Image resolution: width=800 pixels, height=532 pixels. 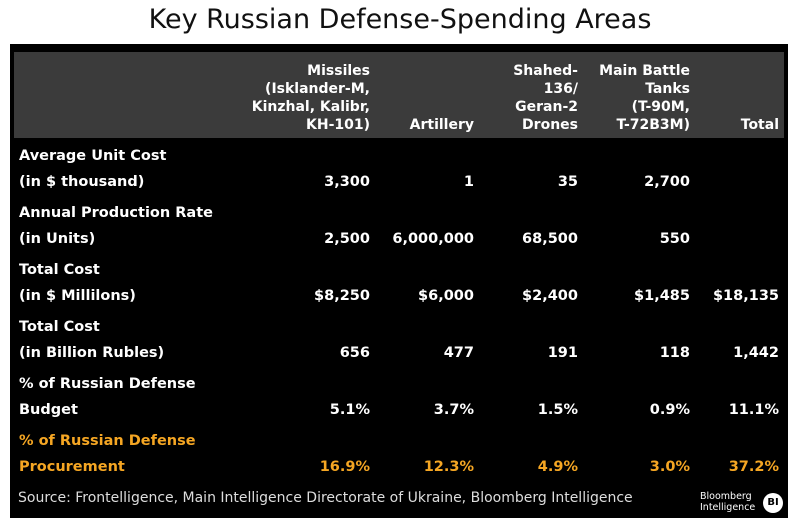 What do you see at coordinates (773, 503) in the screenshot?
I see `bi-logo-icon: BI` at bounding box center [773, 503].